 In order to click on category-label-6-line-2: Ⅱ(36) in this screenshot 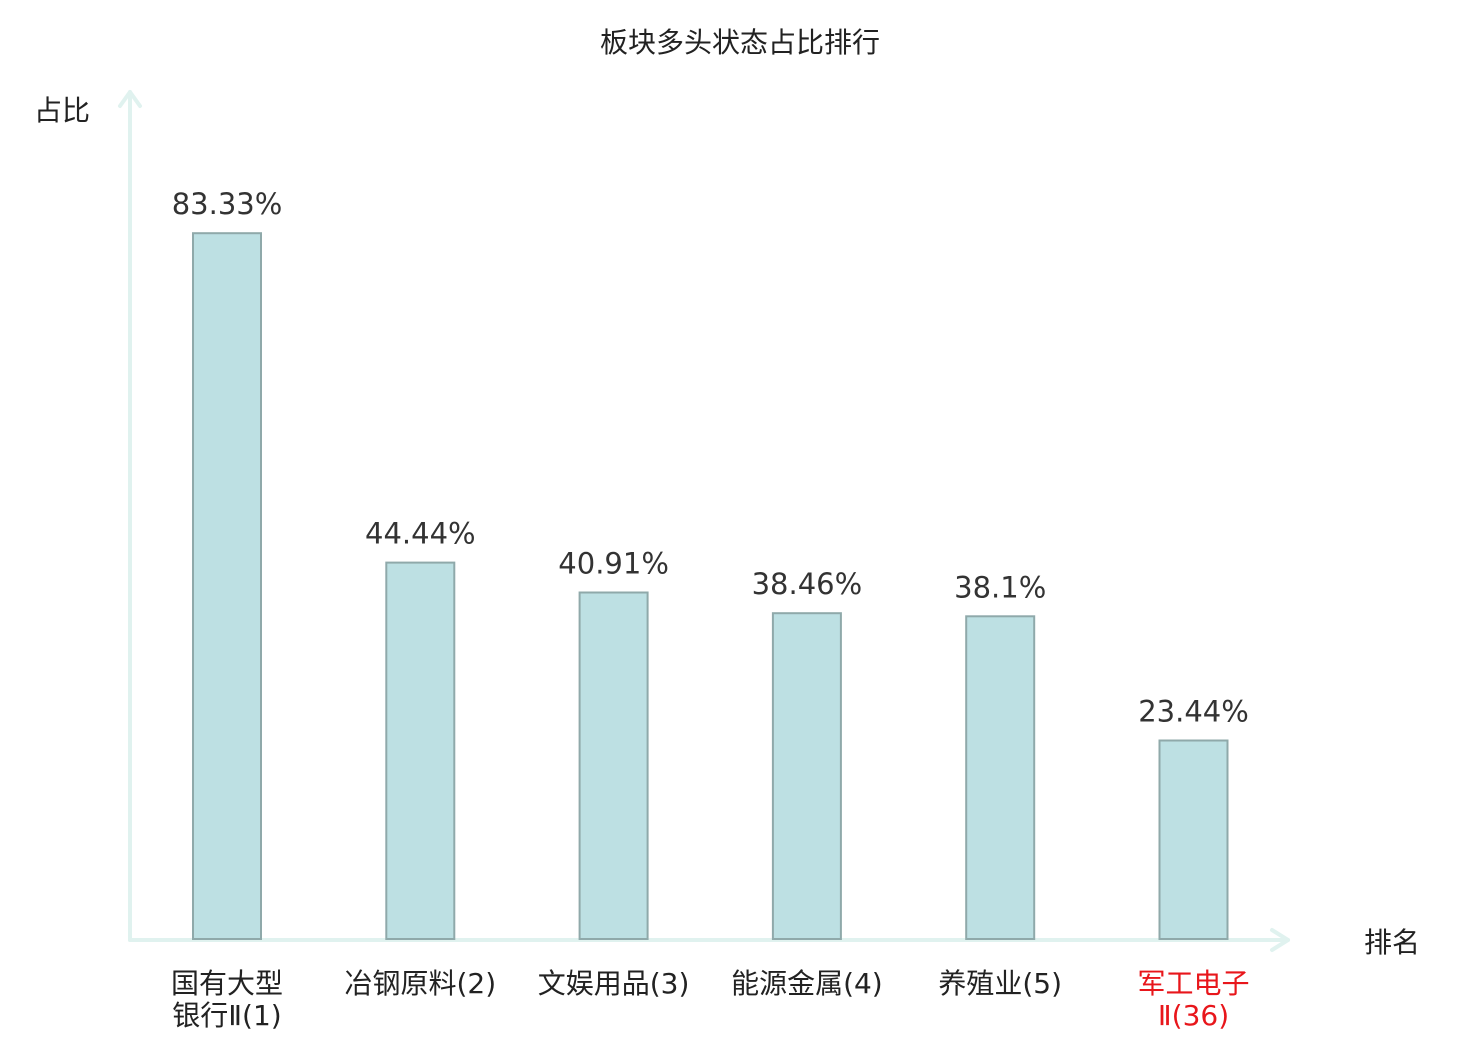, I will do `click(1193, 1015)`.